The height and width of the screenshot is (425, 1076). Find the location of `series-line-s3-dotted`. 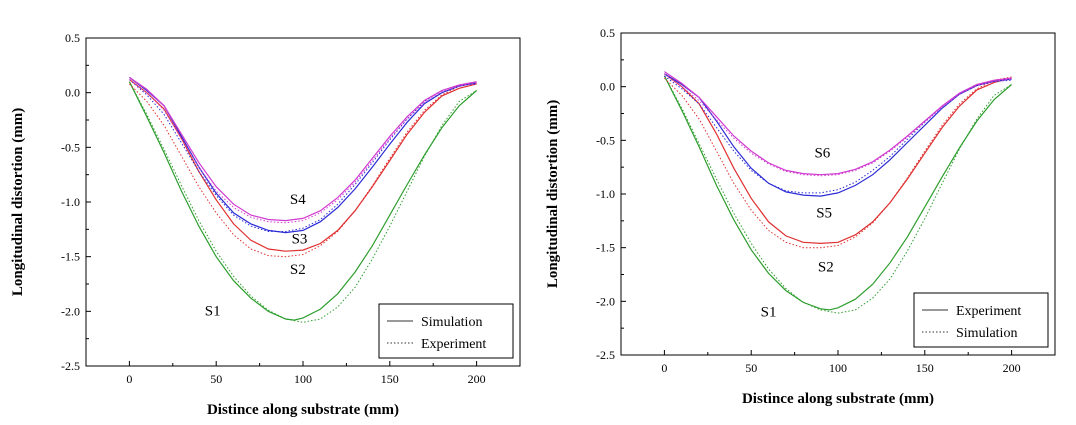

series-line-s3-dotted is located at coordinates (303, 155).